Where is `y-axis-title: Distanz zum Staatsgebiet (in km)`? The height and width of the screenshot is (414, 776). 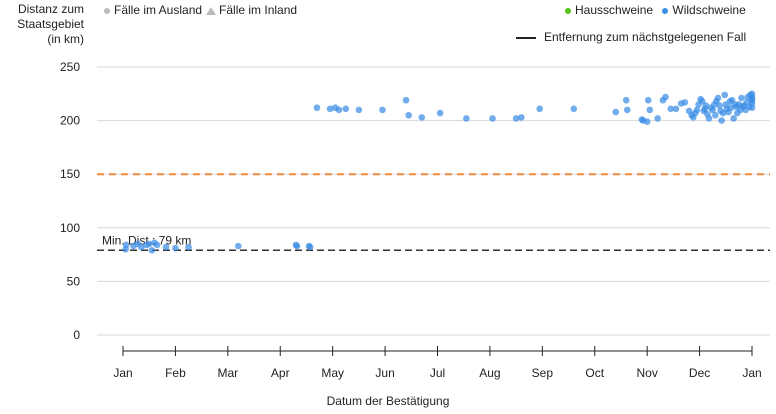 y-axis-title: Distanz zum Staatsgebiet (in km) is located at coordinates (44, 24).